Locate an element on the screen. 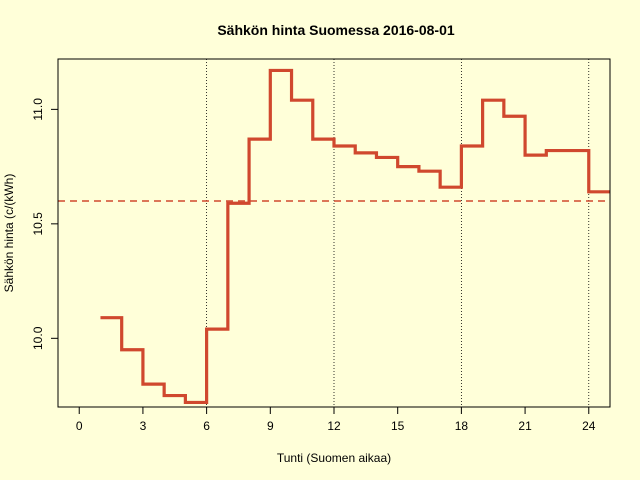 Image resolution: width=640 pixels, height=480 pixels. x-tick-label: 6 is located at coordinates (206, 426).